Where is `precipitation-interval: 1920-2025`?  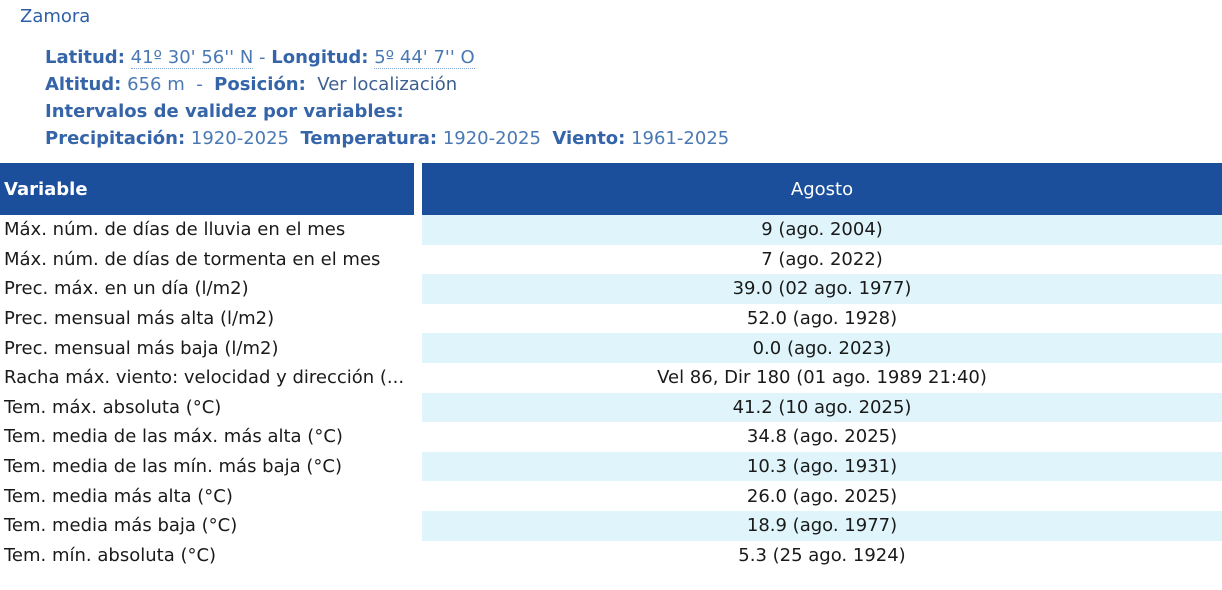 precipitation-interval: 1920-2025 is located at coordinates (240, 138).